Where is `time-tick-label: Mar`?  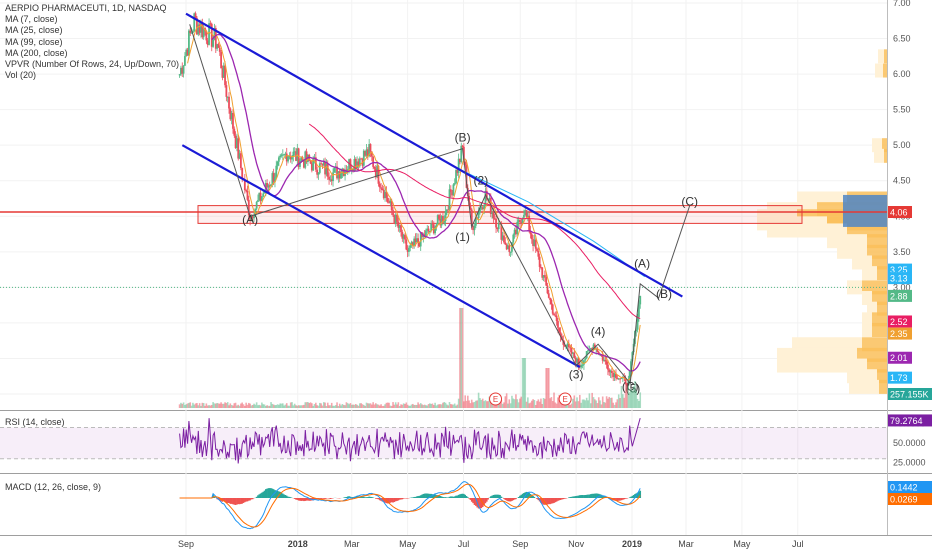 time-tick-label: Mar is located at coordinates (352, 544).